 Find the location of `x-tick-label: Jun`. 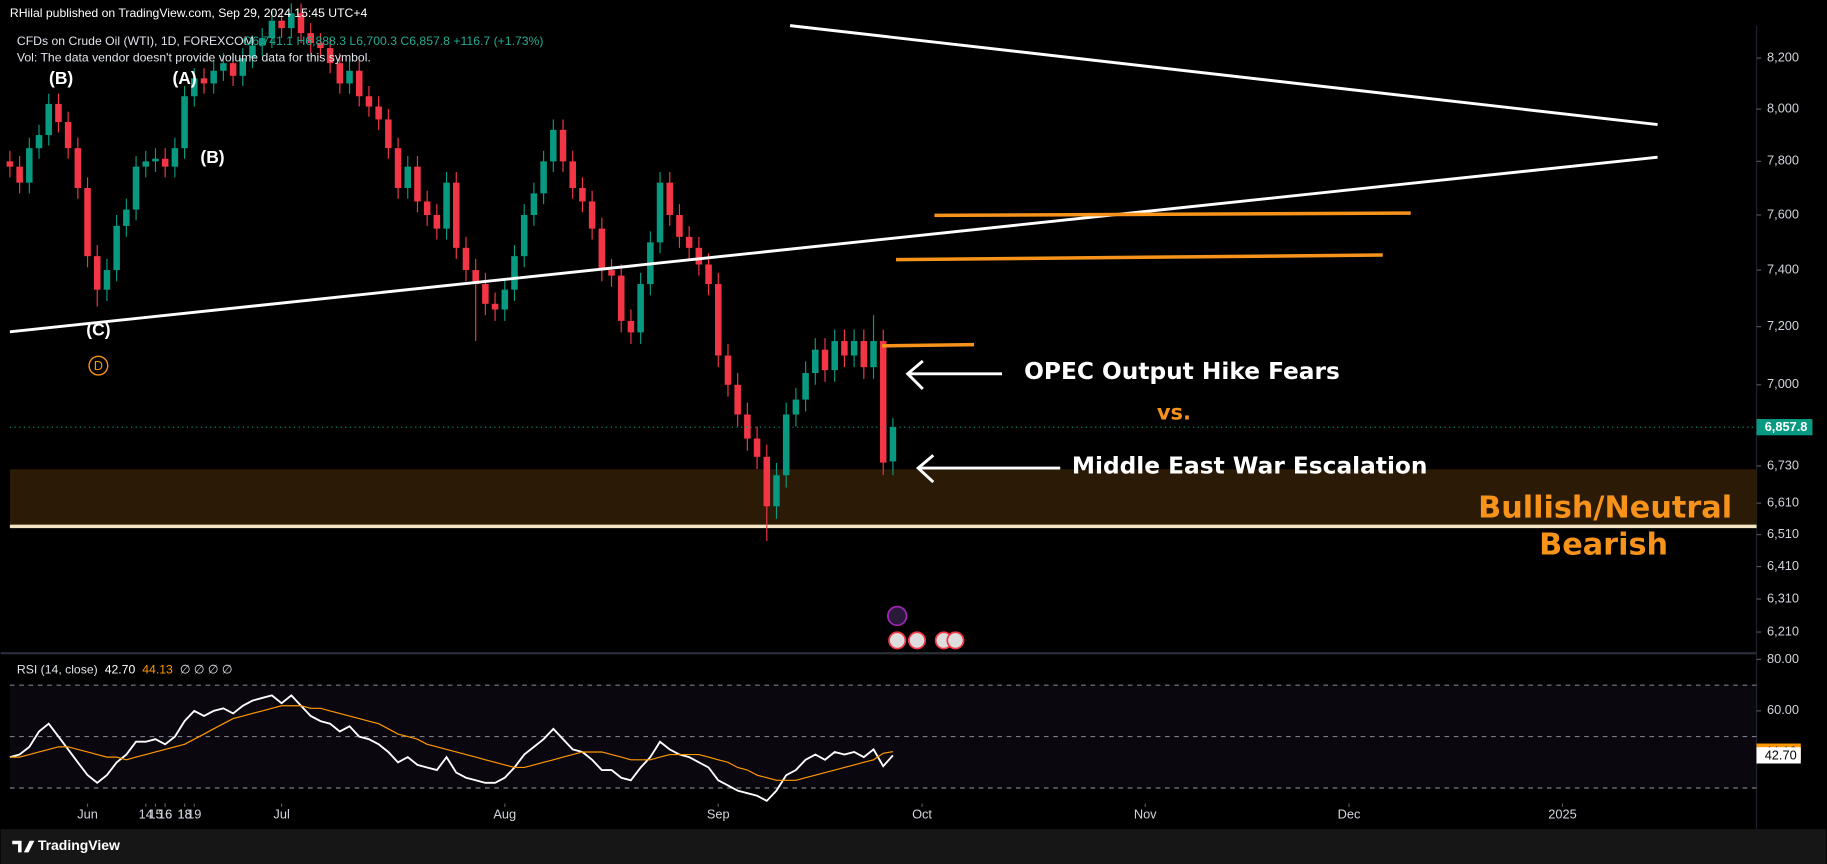

x-tick-label: Jun is located at coordinates (87, 813).